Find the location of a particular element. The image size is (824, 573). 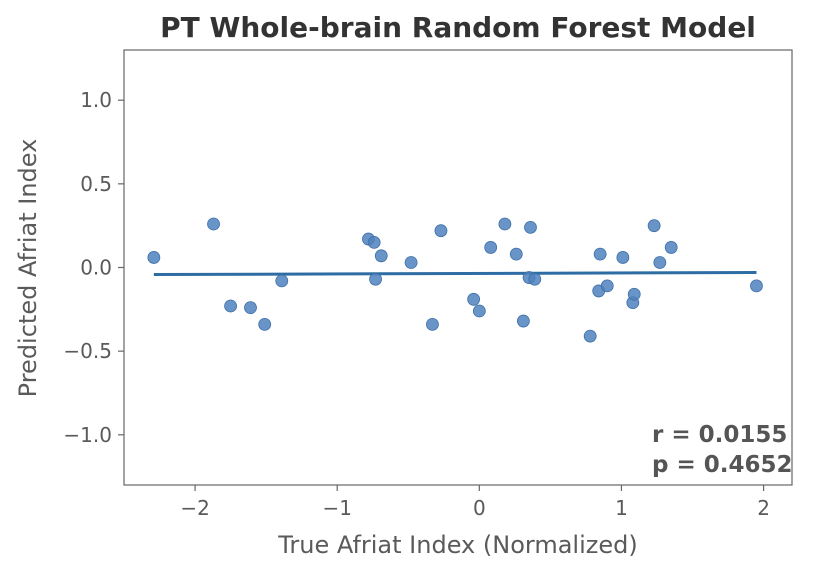

fit-line-group is located at coordinates (455, 274).